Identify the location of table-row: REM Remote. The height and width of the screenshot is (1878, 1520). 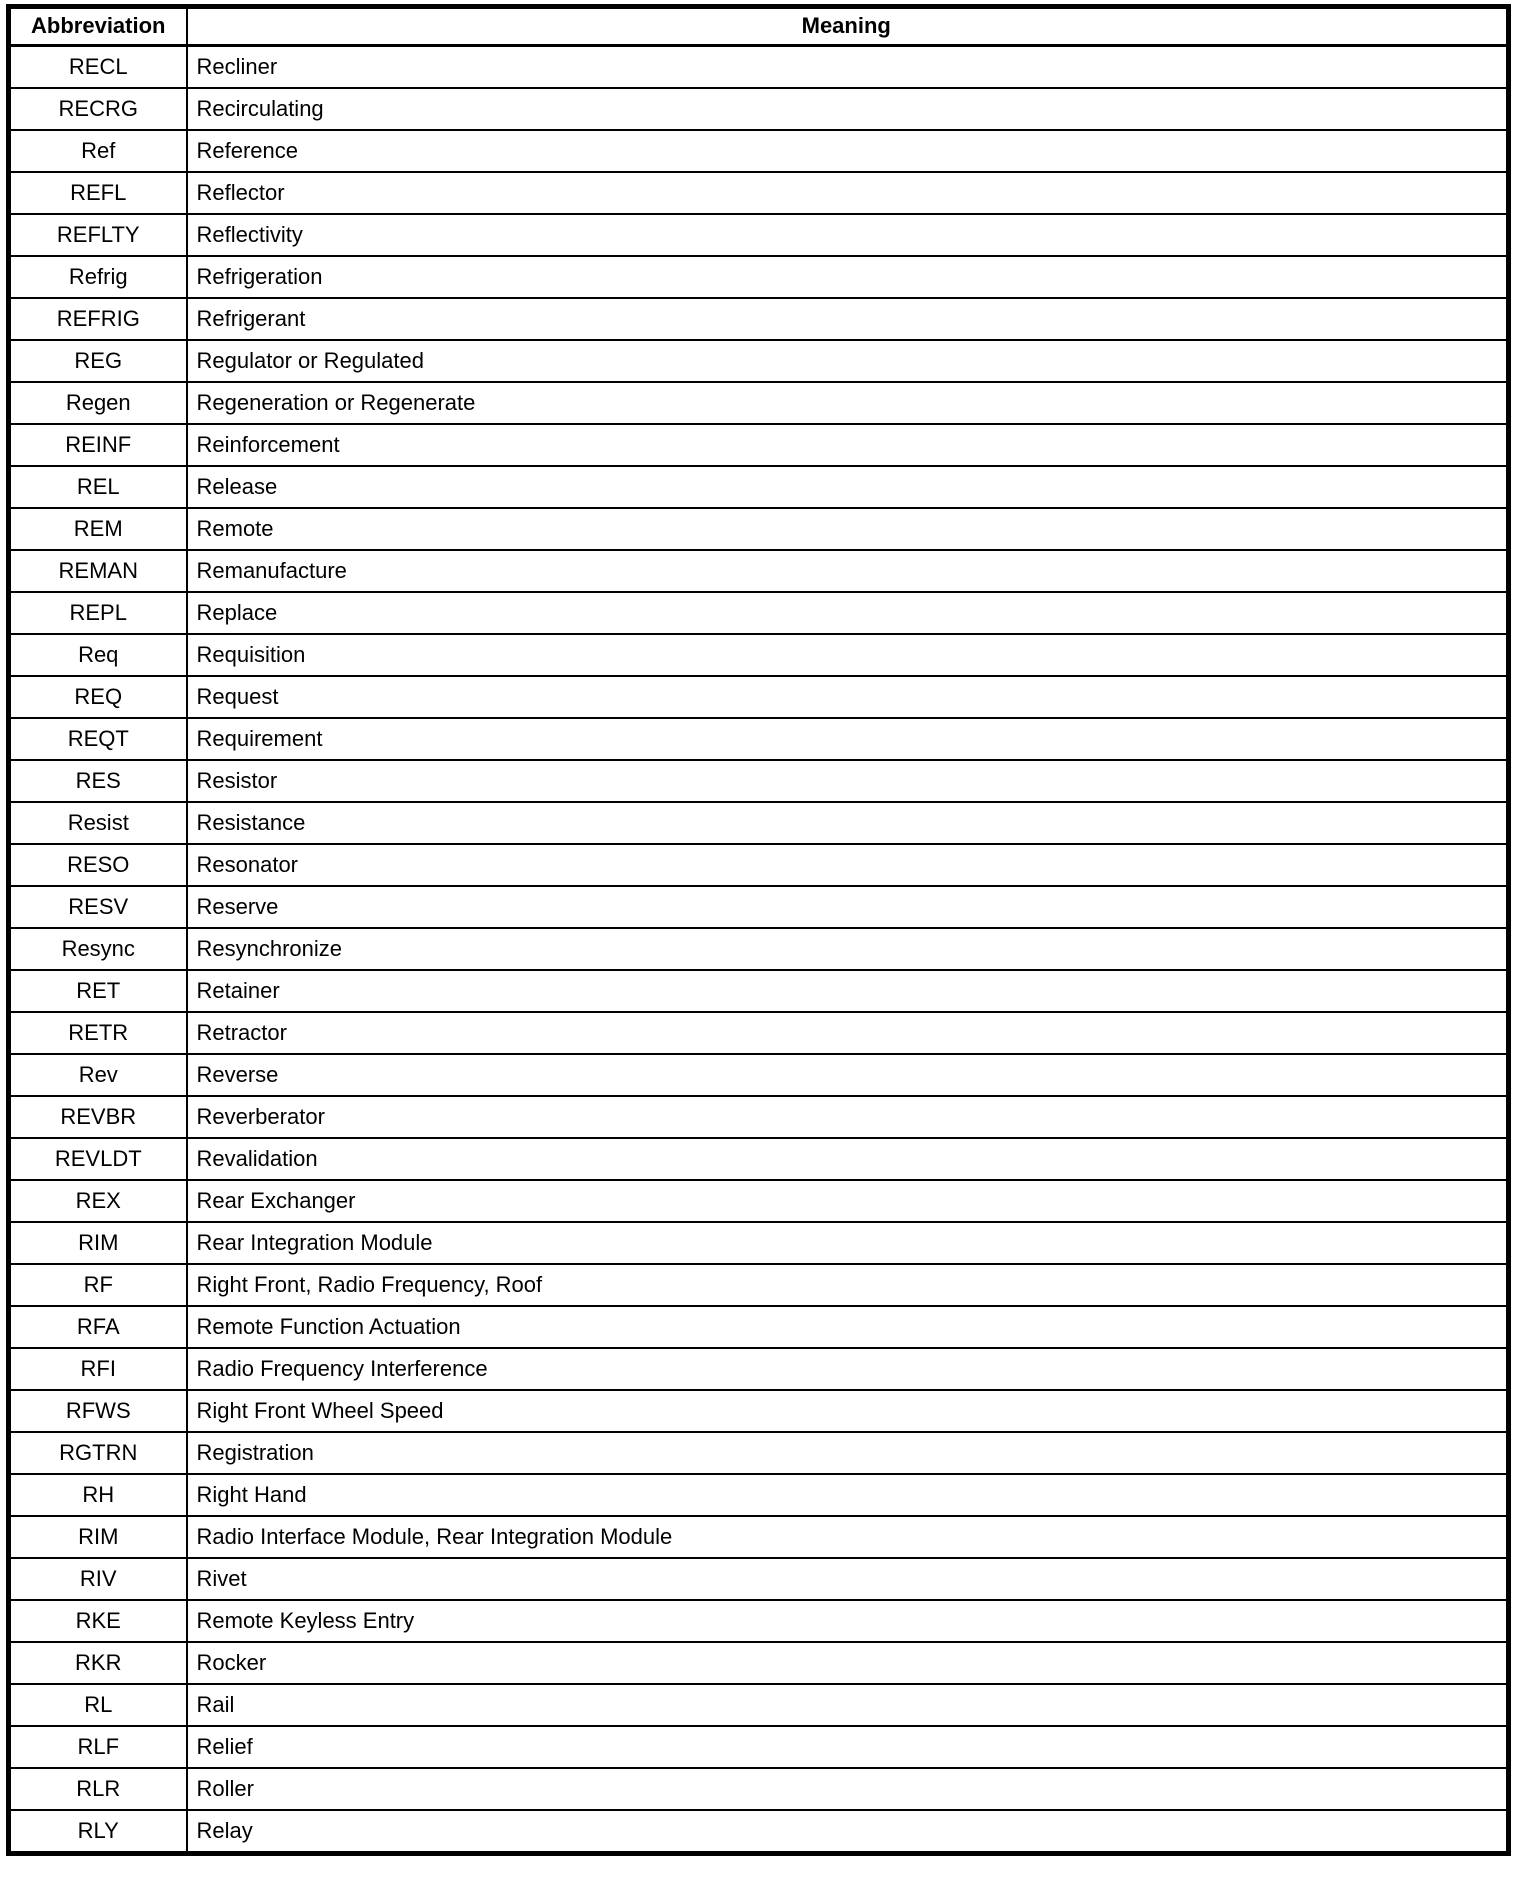
(758, 529).